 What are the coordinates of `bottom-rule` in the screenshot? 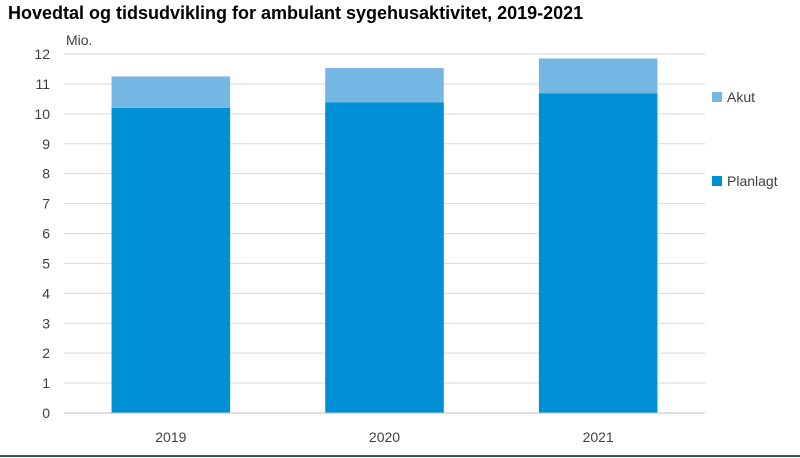 It's located at (400, 456).